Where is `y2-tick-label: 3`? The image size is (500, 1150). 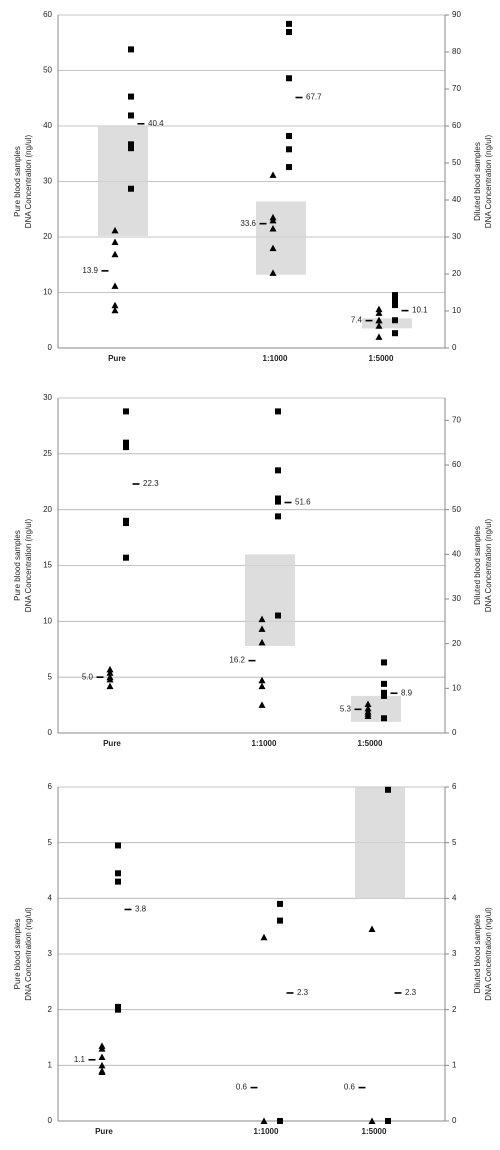 y2-tick-label: 3 is located at coordinates (454, 953).